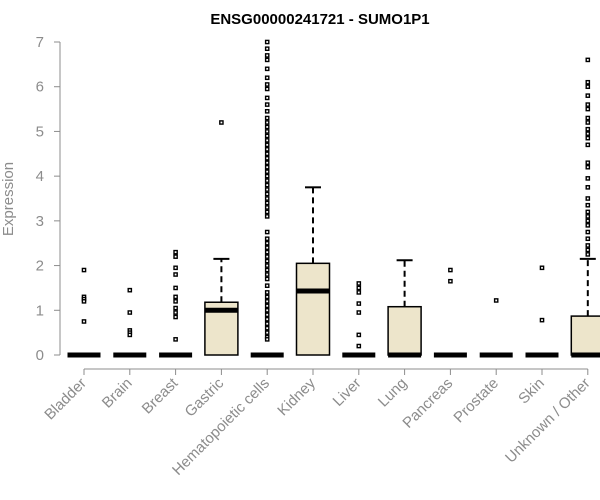  What do you see at coordinates (40, 42) in the screenshot?
I see `y-tick-label: 7` at bounding box center [40, 42].